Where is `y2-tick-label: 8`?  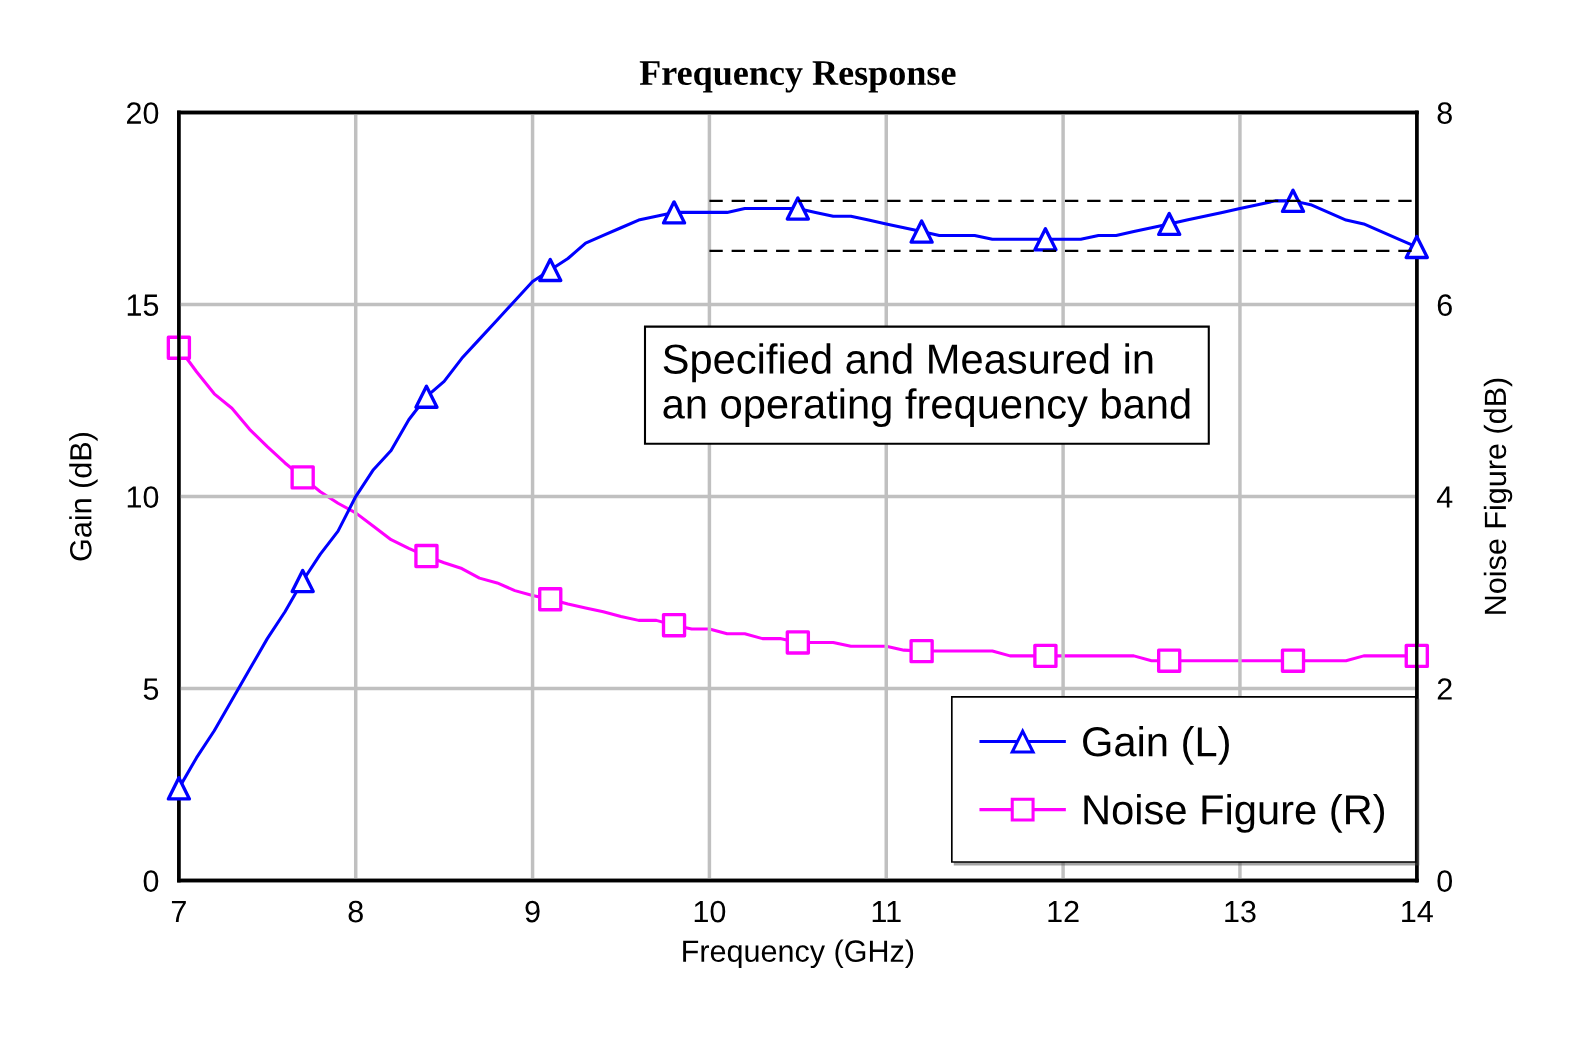 y2-tick-label: 8 is located at coordinates (1444, 113).